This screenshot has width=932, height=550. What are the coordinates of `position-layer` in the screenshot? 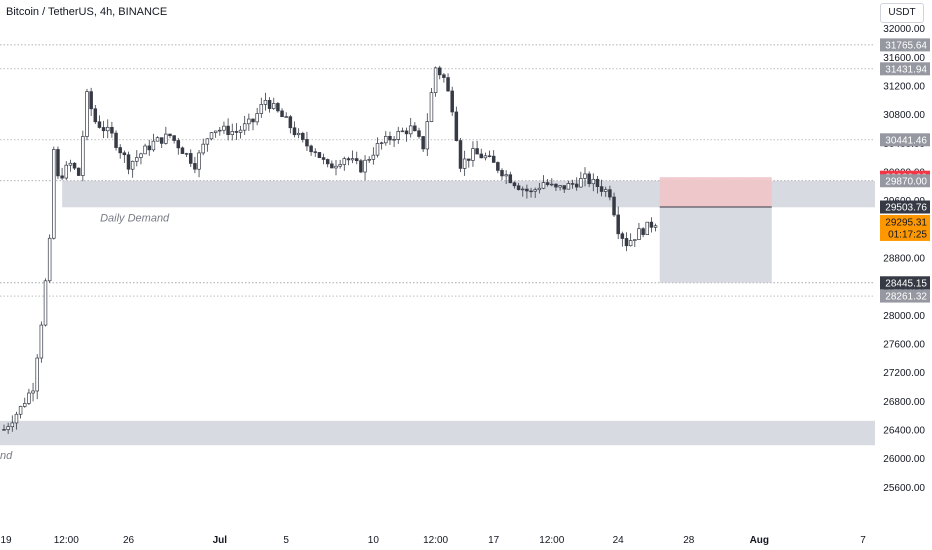 It's located at (715, 230).